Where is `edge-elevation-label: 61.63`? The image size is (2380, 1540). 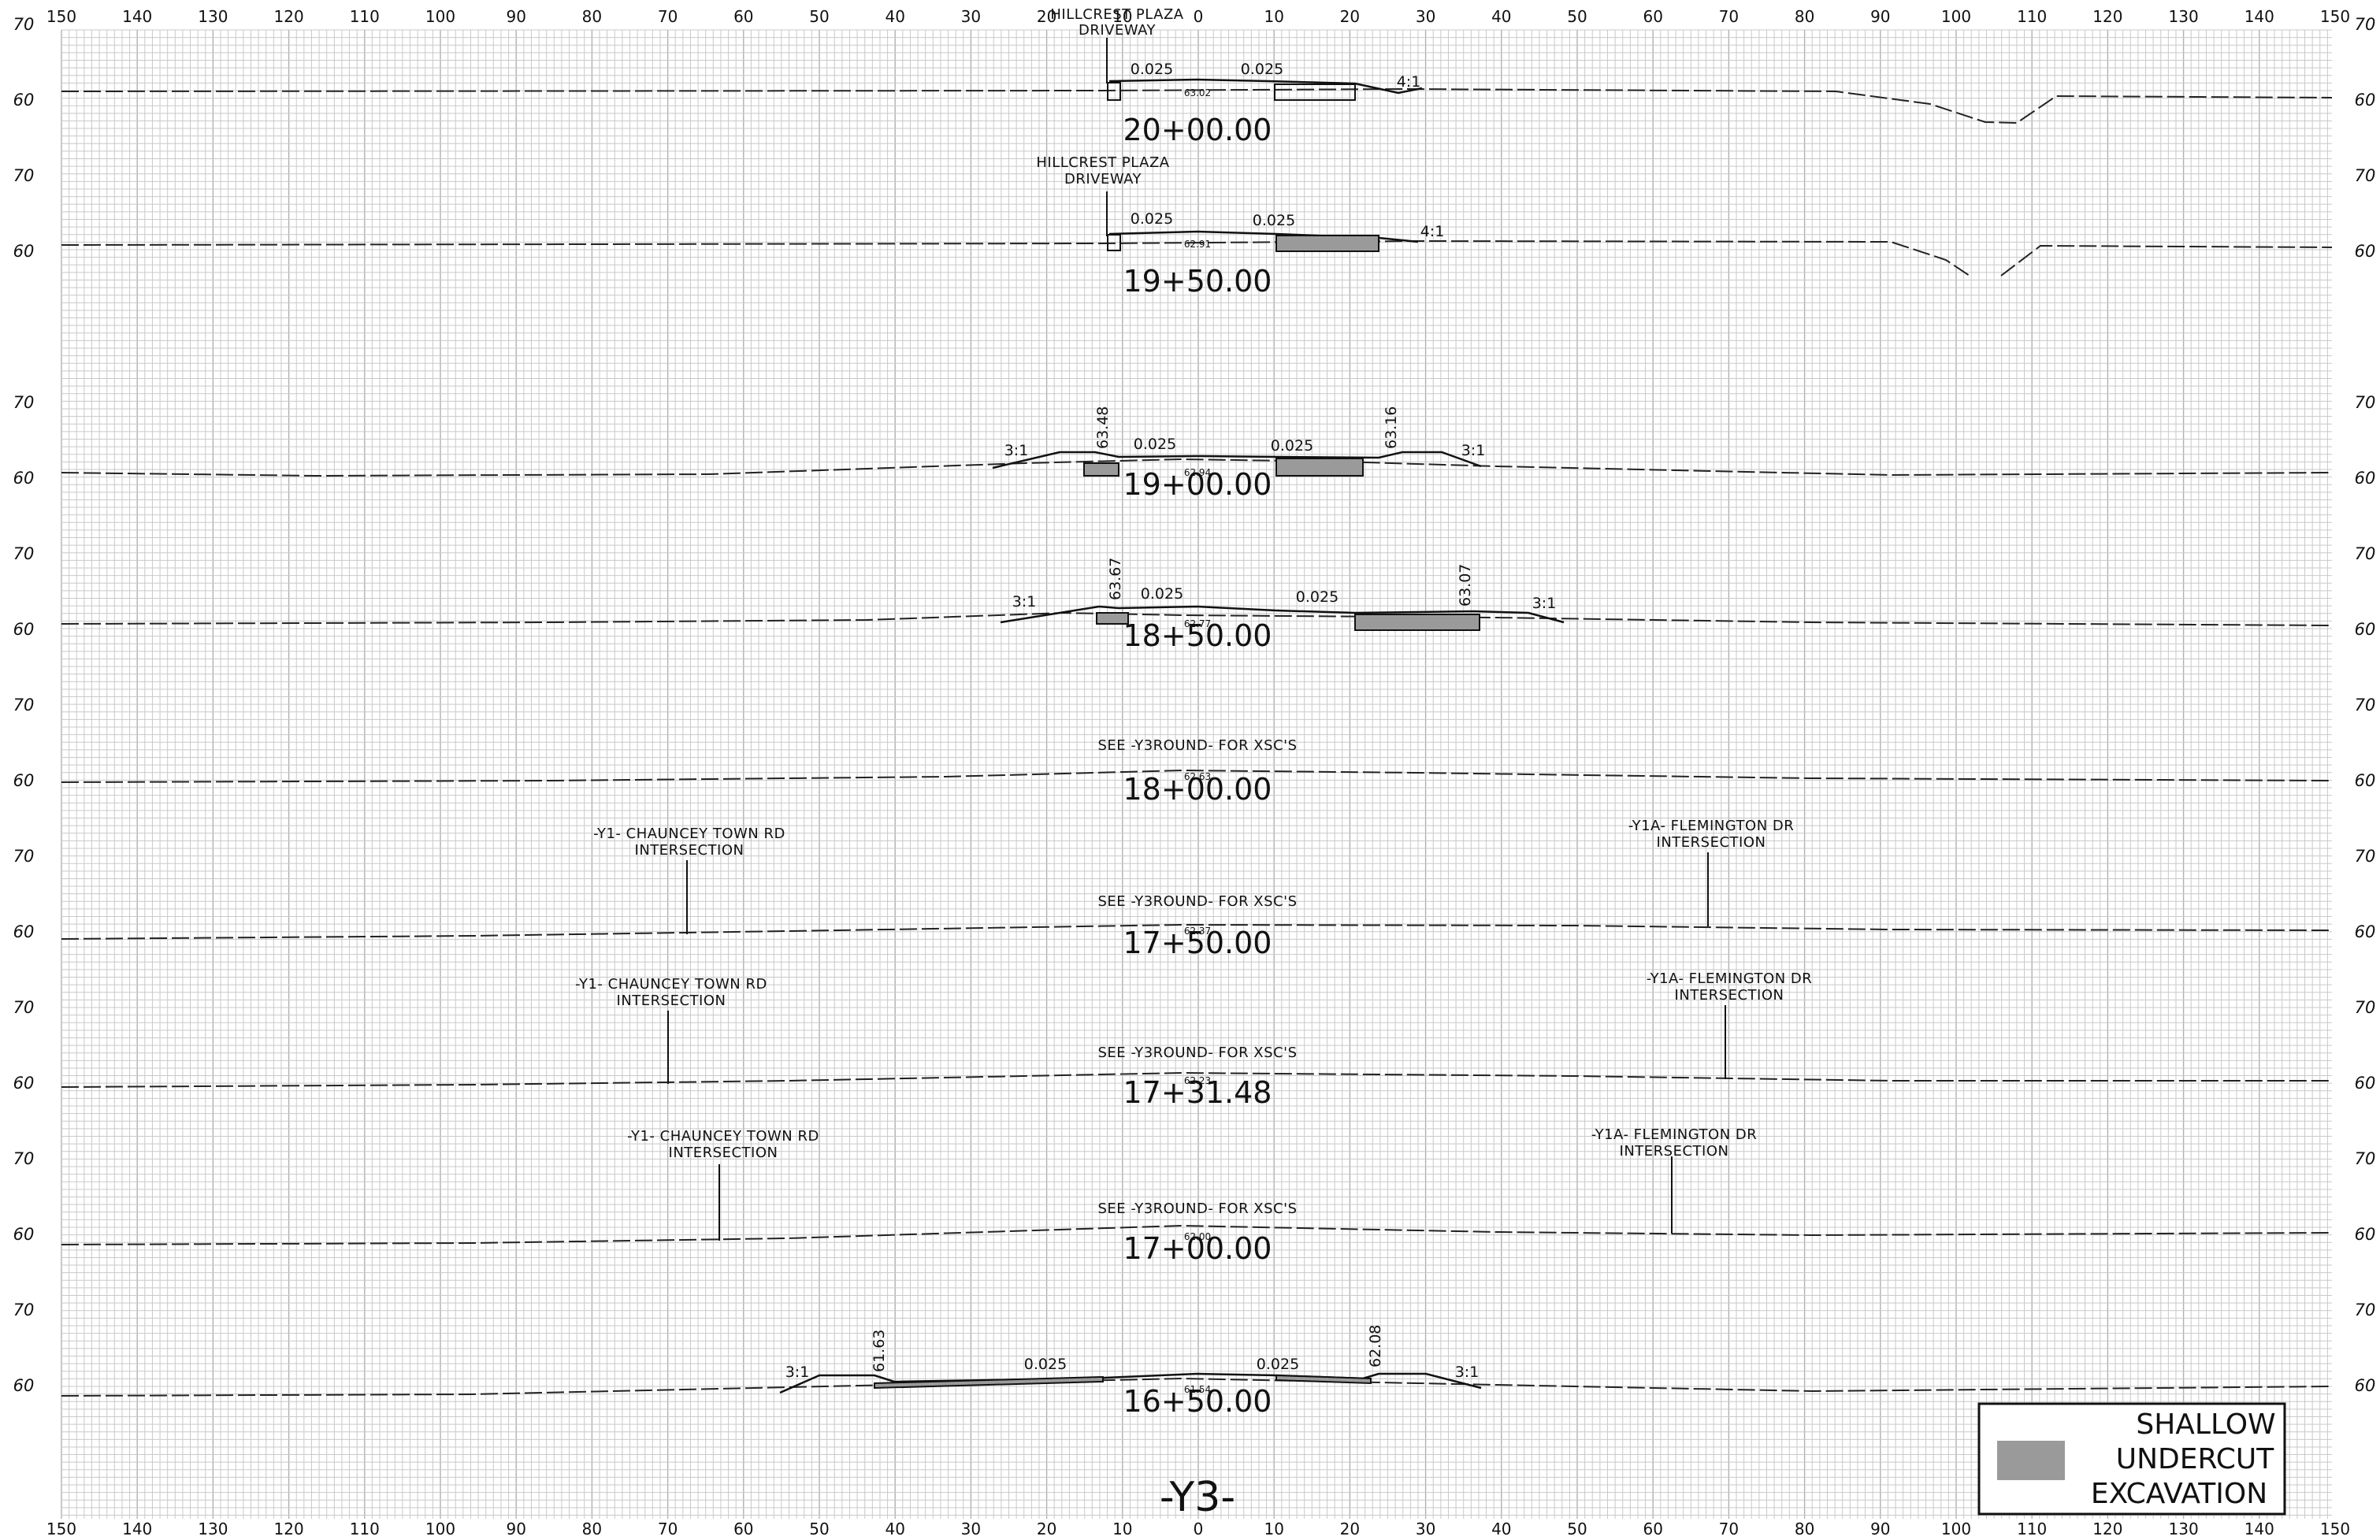 edge-elevation-label: 61.63 is located at coordinates (879, 1351).